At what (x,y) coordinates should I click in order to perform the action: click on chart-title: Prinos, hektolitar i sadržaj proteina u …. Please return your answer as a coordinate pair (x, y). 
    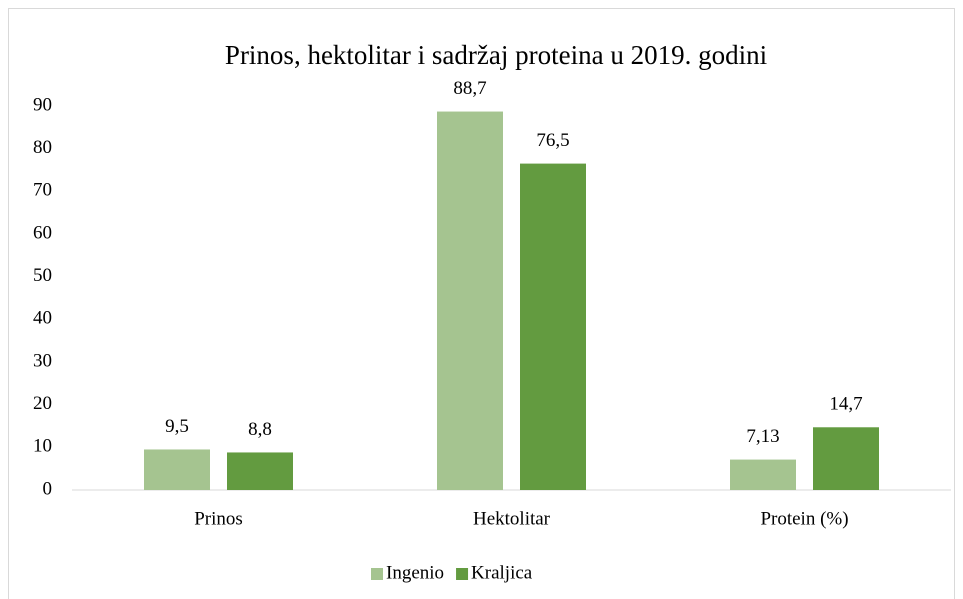
    Looking at the image, I should click on (496, 55).